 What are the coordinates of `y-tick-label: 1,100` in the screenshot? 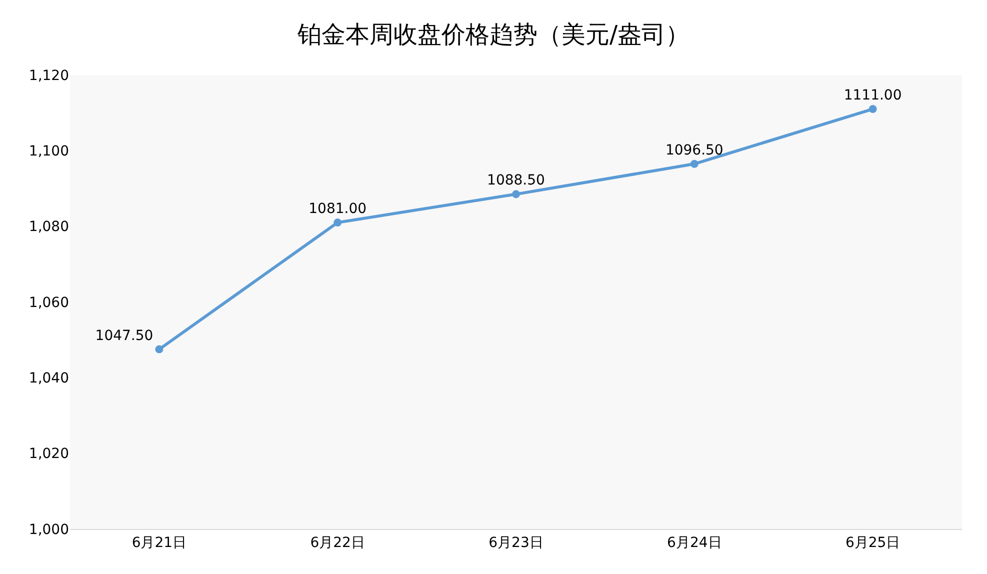 It's located at (48, 152).